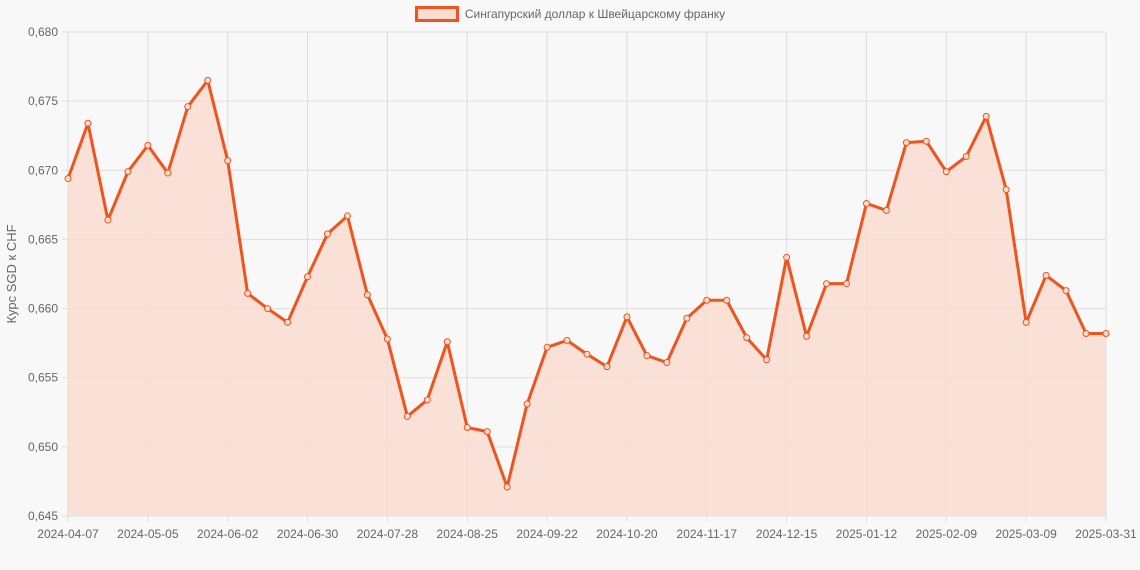 This screenshot has width=1140, height=570. Describe the element at coordinates (547, 534) in the screenshot. I see `x-tick-label: 2024-09-22` at that location.